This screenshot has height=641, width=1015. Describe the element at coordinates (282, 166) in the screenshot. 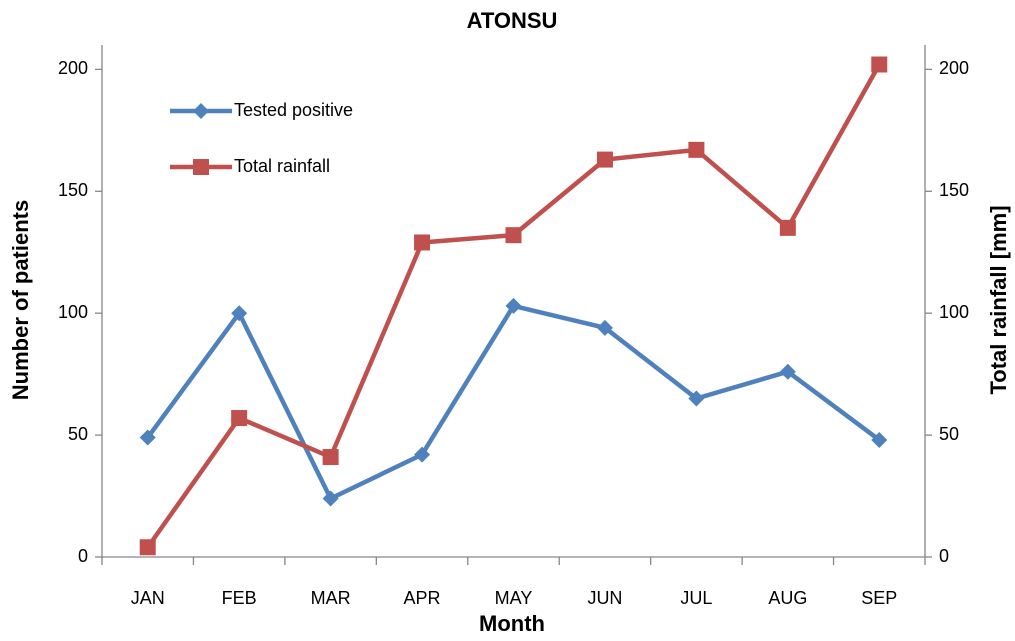

I see `legend-label: Total rainfall` at that location.